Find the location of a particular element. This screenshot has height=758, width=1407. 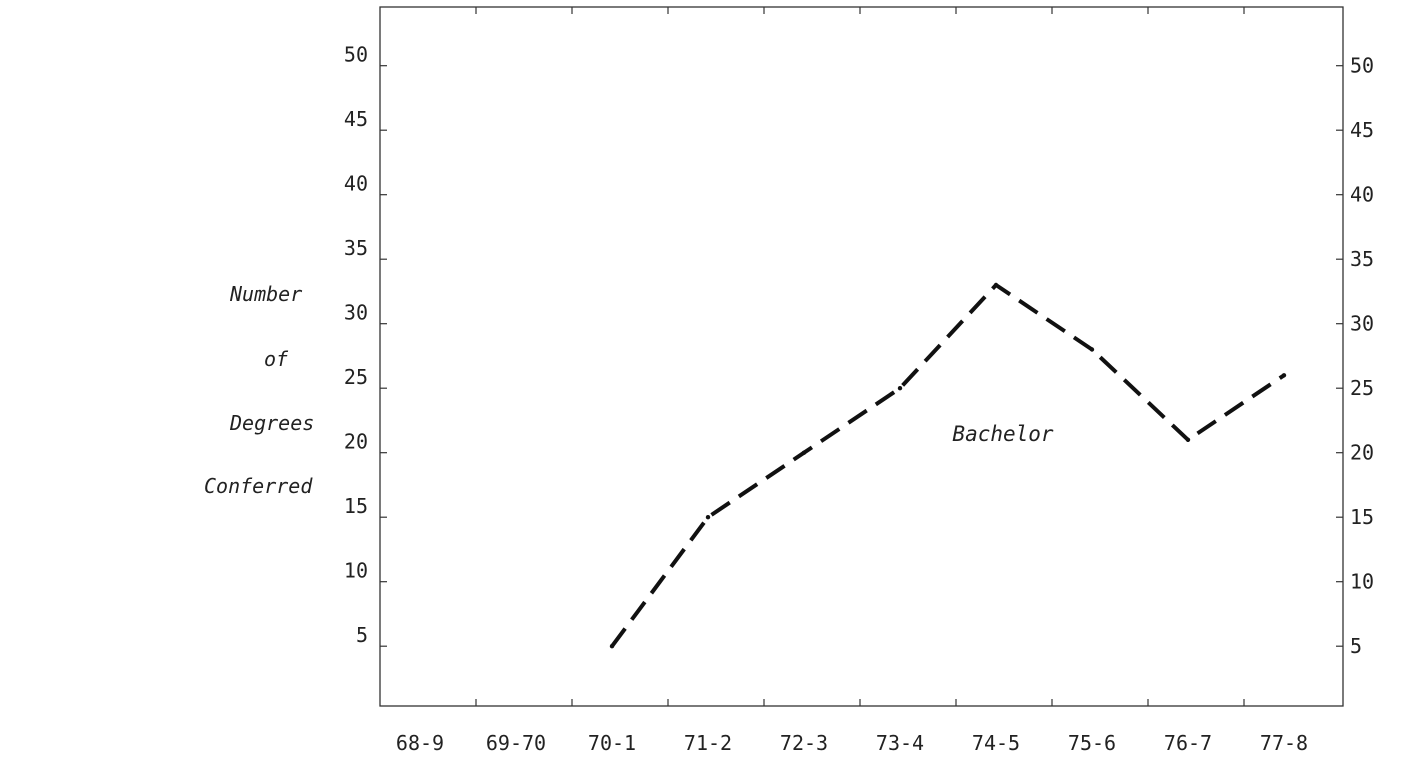

y-tick-label-right: 35 is located at coordinates (1362, 259).